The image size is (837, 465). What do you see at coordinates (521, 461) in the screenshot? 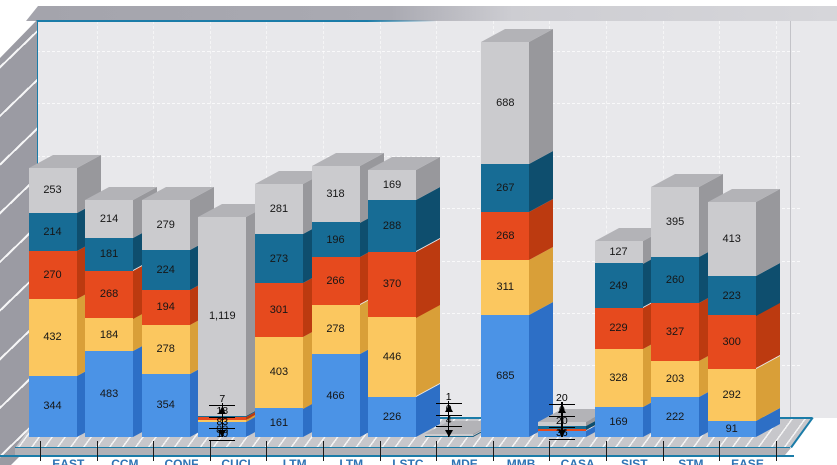
I see `category-label: MMB` at bounding box center [521, 461].